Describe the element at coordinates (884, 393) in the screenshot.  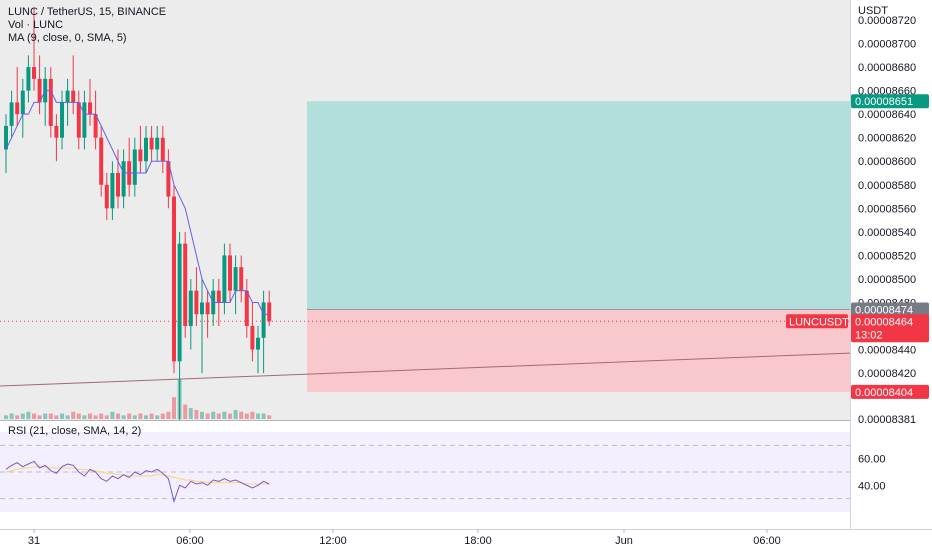
I see `stop-price-tag-text: 0.00008404` at that location.